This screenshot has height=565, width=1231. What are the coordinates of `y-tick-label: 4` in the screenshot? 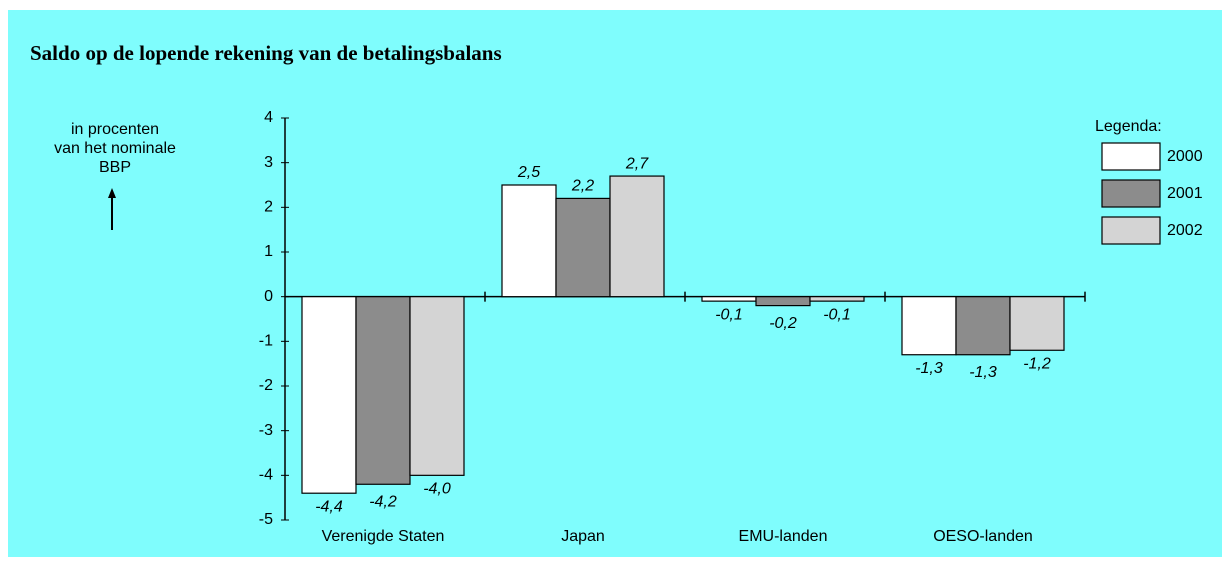 It's located at (268, 117).